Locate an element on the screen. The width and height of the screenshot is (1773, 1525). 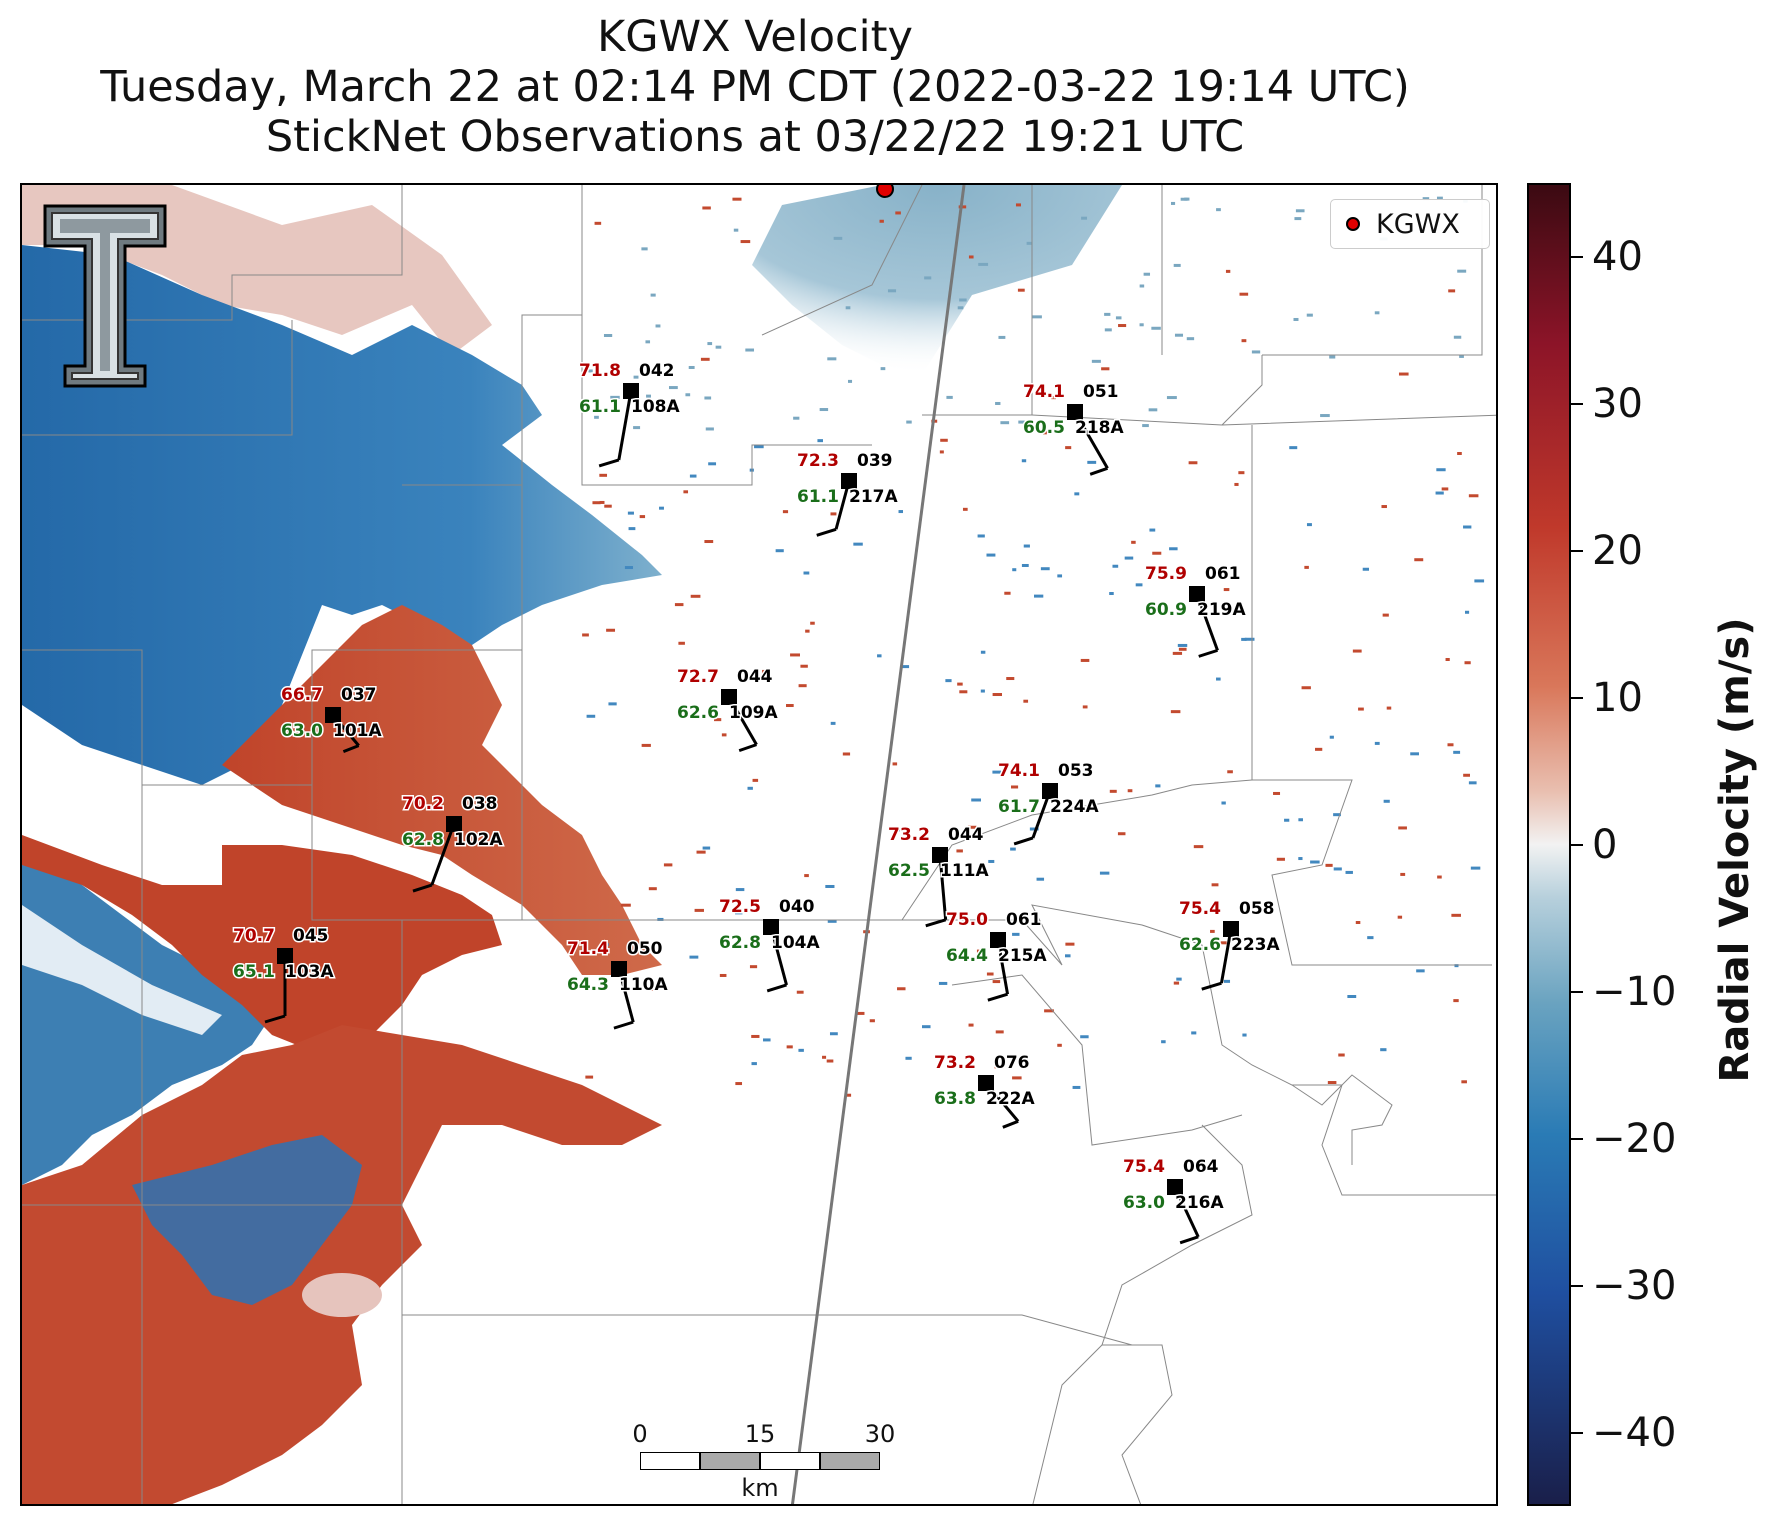
station-103A: 70.7 045 65.1 103A is located at coordinates (284, 974).